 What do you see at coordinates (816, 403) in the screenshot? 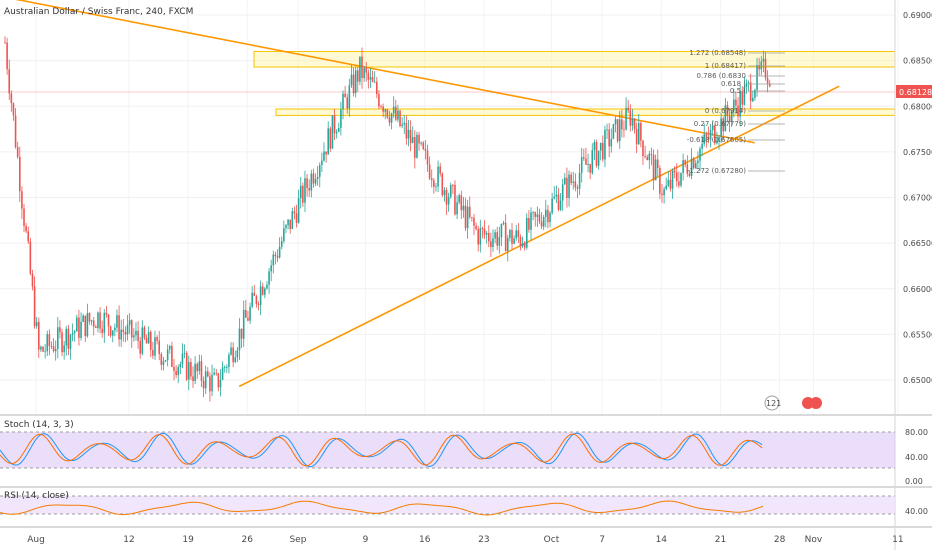
I see `dividend-icon` at bounding box center [816, 403].